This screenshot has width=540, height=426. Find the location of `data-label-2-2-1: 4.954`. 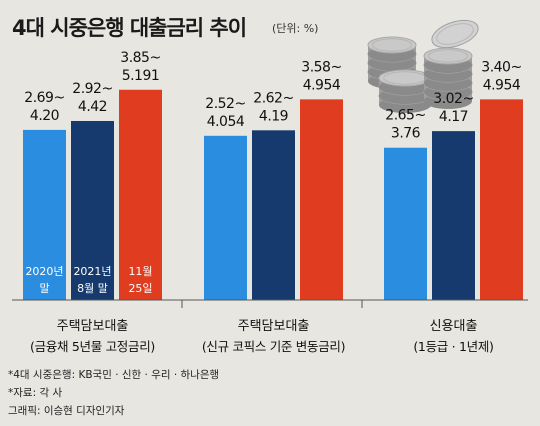

data-label-2-2-1: 4.954 is located at coordinates (502, 85).